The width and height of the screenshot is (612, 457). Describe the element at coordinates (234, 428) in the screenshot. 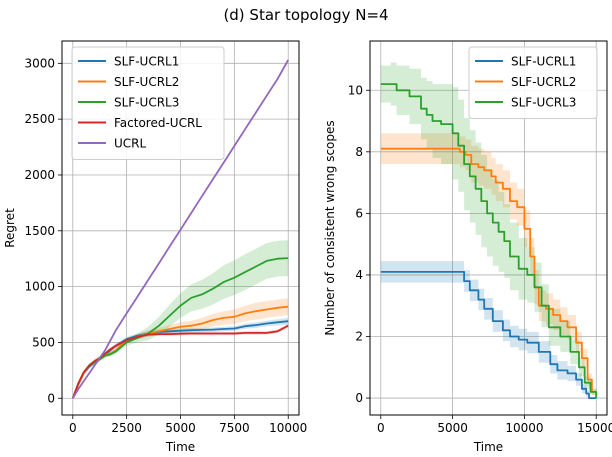

I see `x-tick-label: 7500` at that location.